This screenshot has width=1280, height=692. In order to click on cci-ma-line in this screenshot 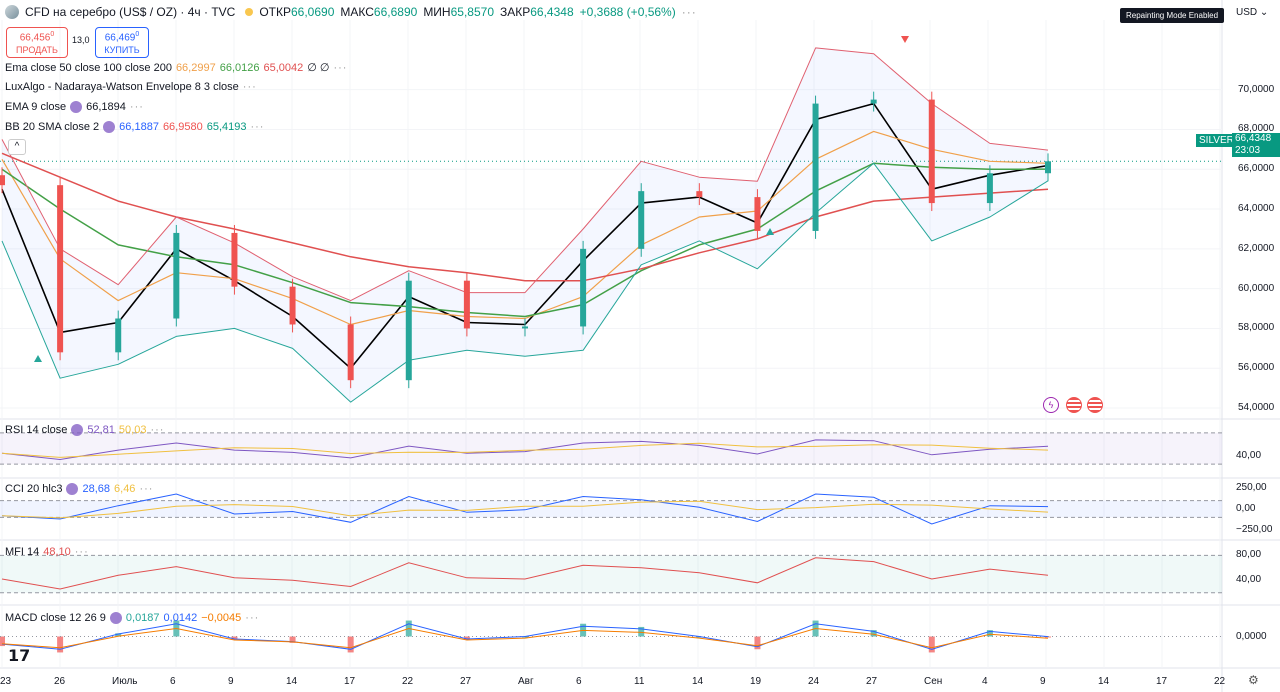, I will do `click(525, 509)`.